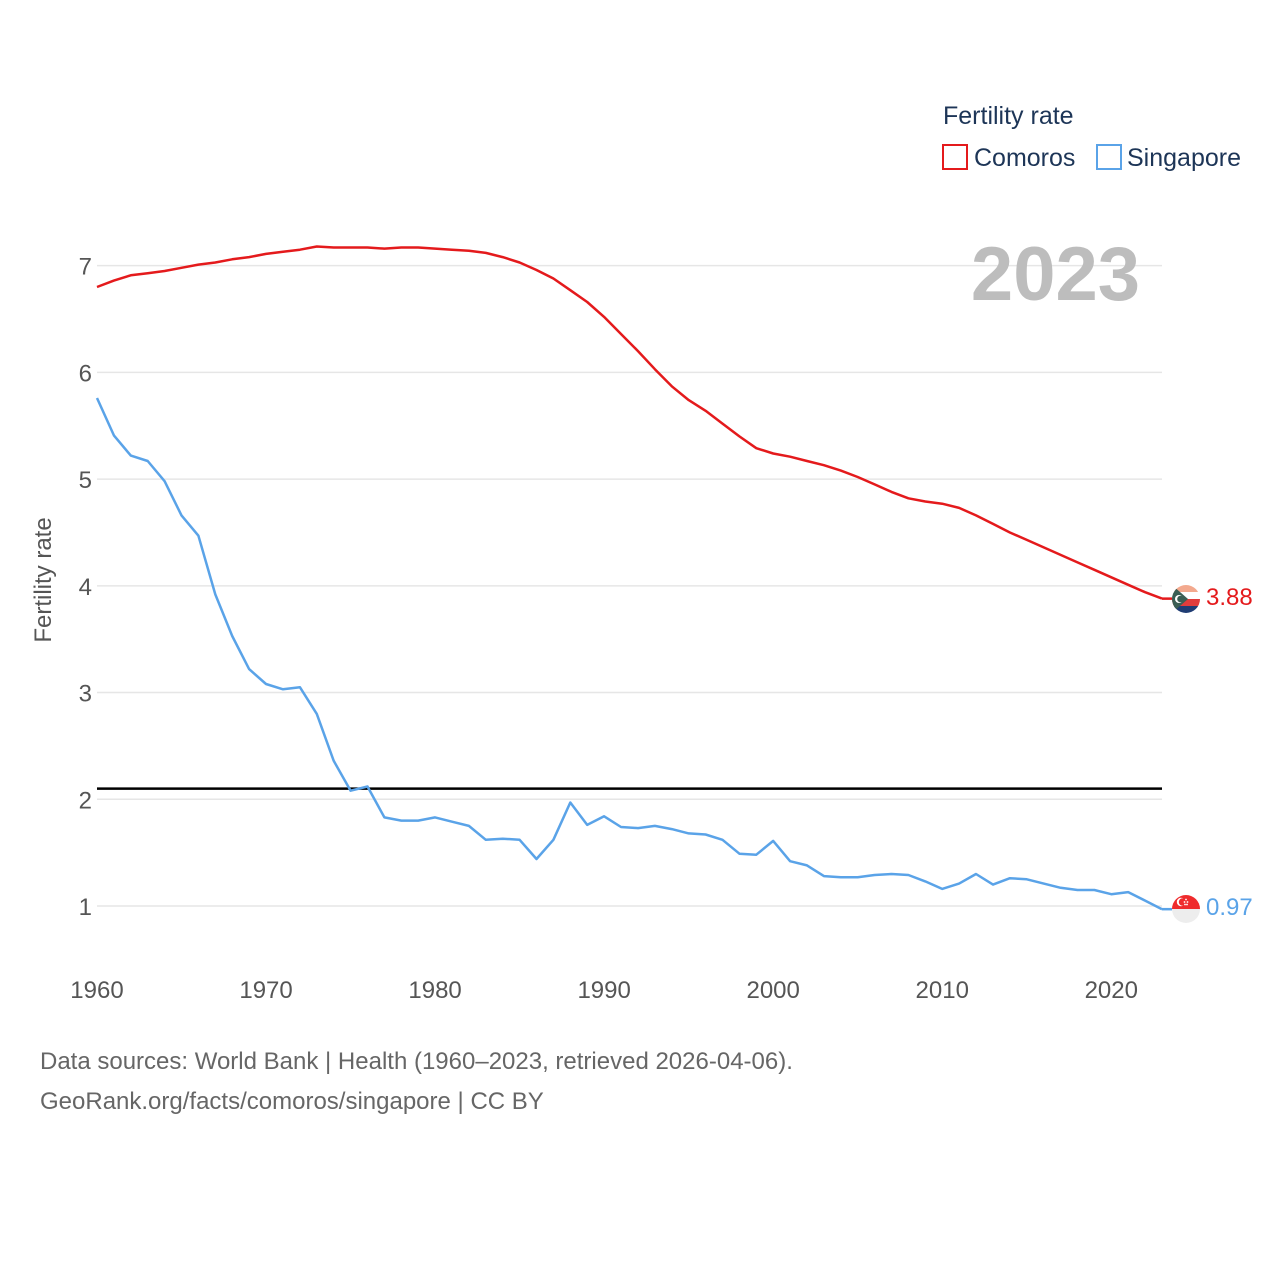  Describe the element at coordinates (955, 157) in the screenshot. I see `legend-swatch-comoros` at that location.